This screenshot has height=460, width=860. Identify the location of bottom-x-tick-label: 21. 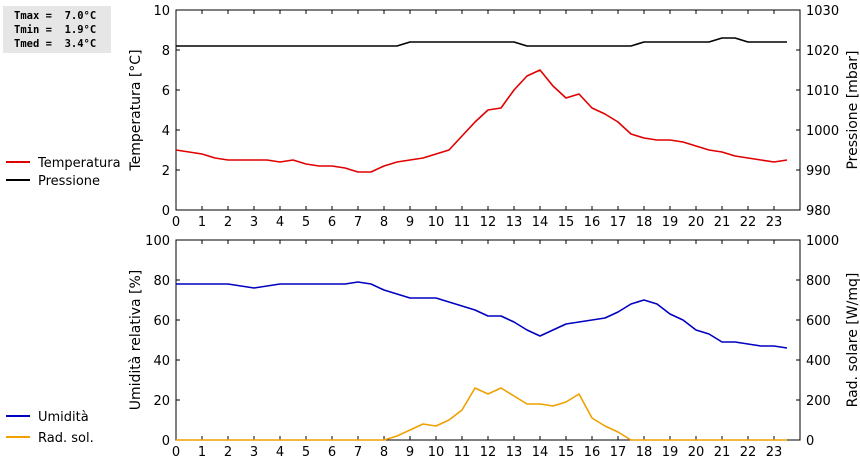
(722, 452).